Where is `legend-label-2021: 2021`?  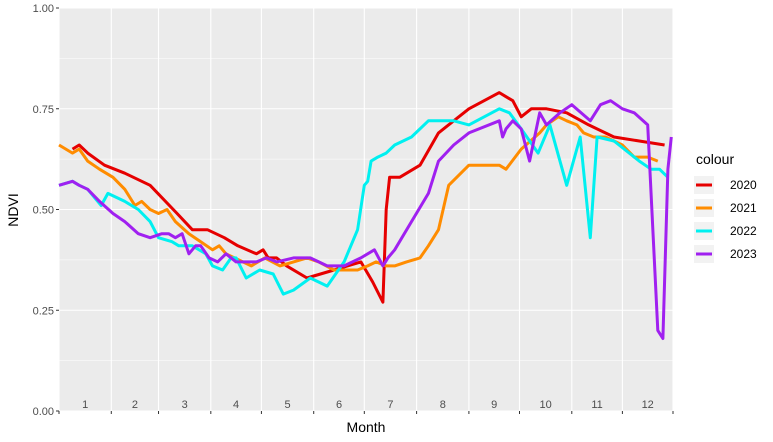 legend-label-2021: 2021 is located at coordinates (743, 208).